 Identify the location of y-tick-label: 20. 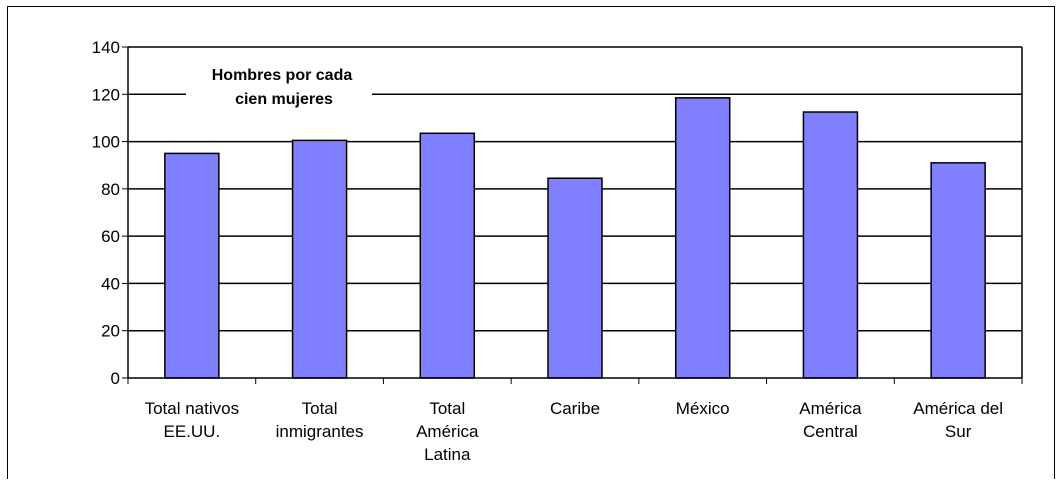
(110, 331).